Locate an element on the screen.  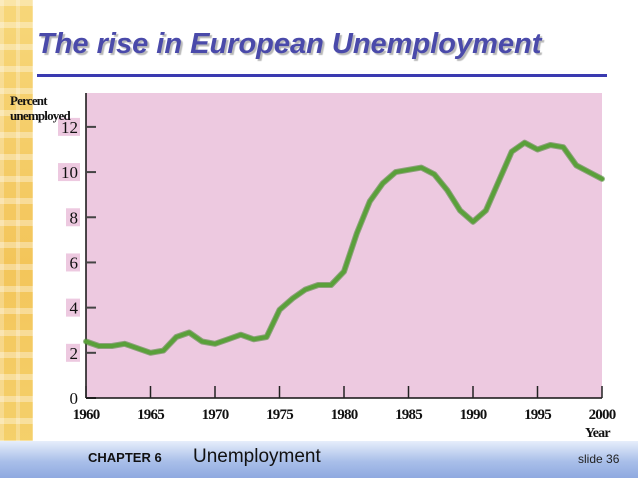
y-tick-label: 2 is located at coordinates (74, 353).